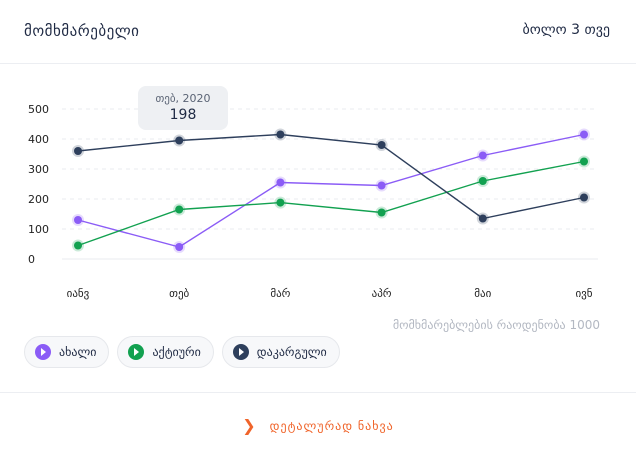  What do you see at coordinates (78, 293) in the screenshot?
I see `x-tick-label: იანვ` at bounding box center [78, 293].